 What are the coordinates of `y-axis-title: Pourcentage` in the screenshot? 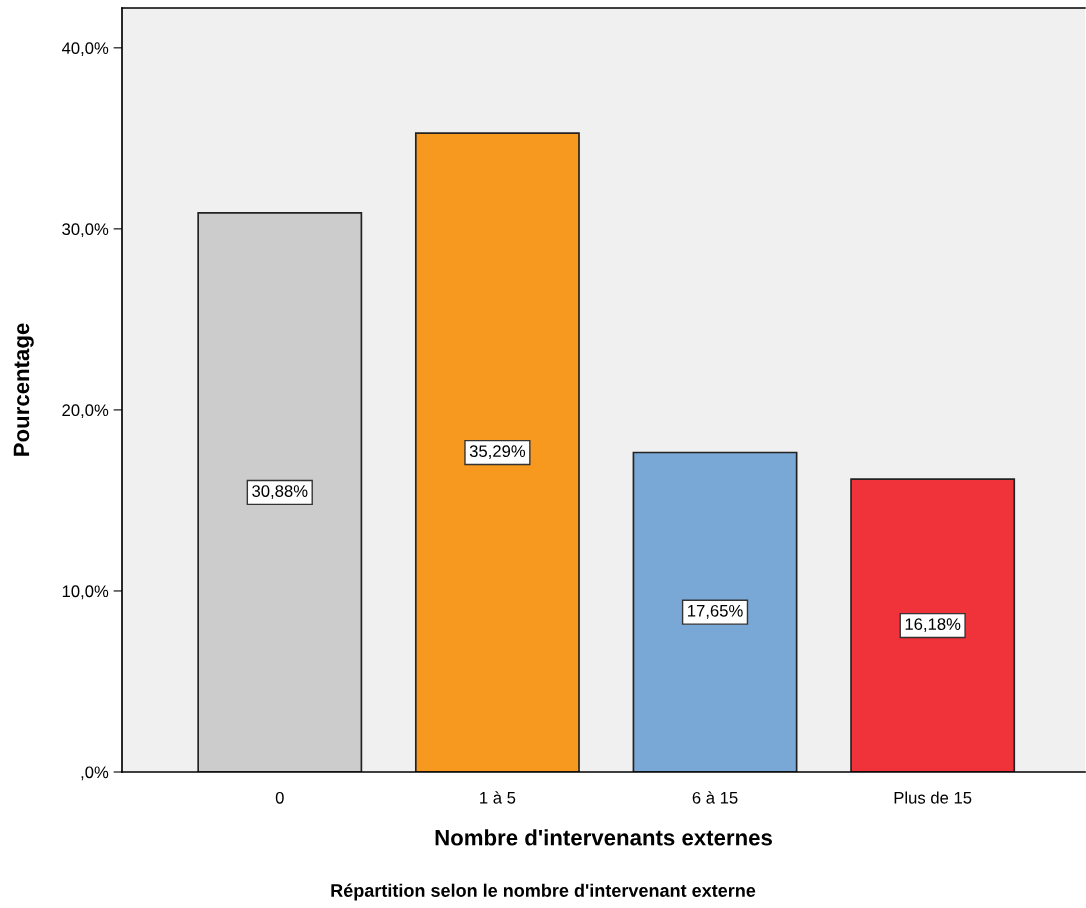 It's located at (23, 389).